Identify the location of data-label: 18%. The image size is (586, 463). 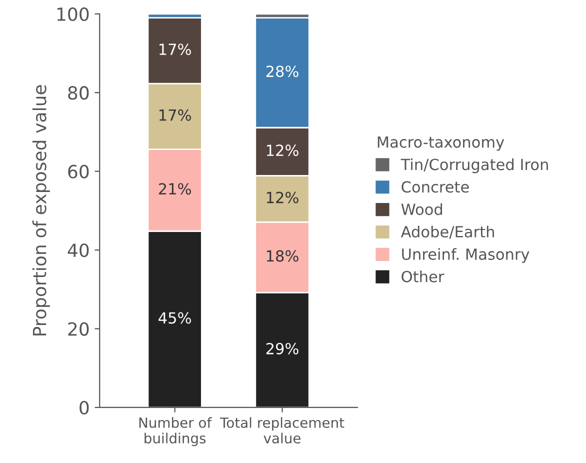
(282, 256).